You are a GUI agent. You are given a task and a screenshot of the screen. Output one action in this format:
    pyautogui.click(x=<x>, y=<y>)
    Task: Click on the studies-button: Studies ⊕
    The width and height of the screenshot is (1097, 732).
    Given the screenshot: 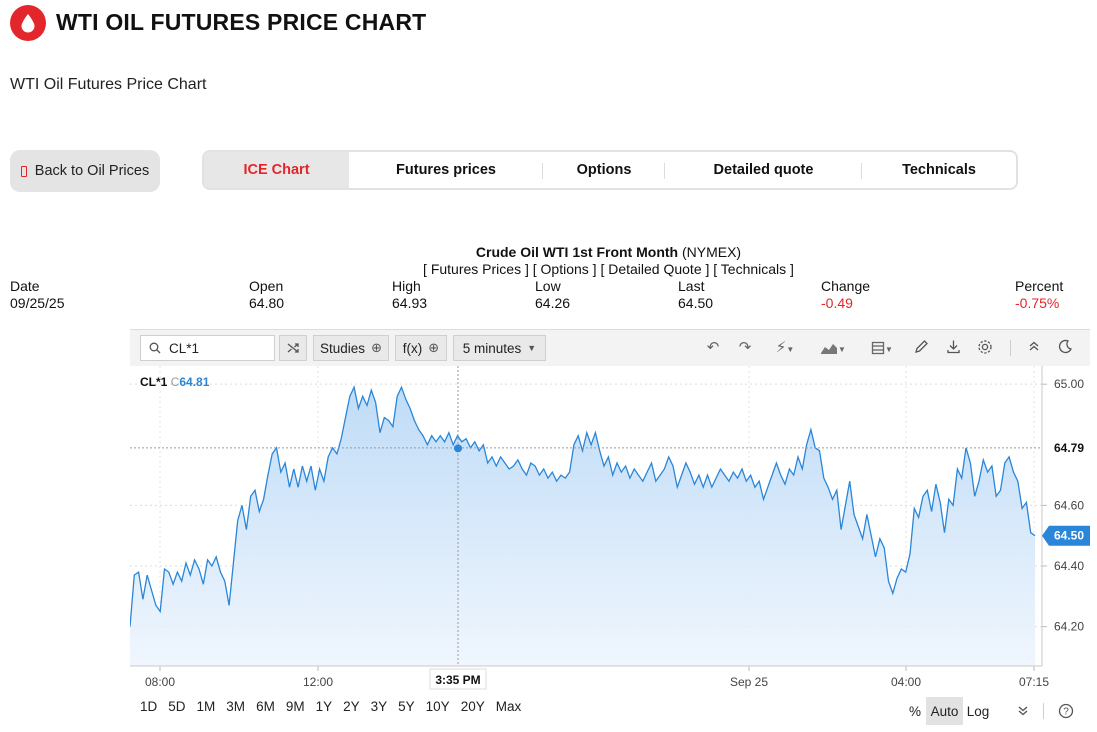 What is the action you would take?
    pyautogui.click(x=351, y=348)
    